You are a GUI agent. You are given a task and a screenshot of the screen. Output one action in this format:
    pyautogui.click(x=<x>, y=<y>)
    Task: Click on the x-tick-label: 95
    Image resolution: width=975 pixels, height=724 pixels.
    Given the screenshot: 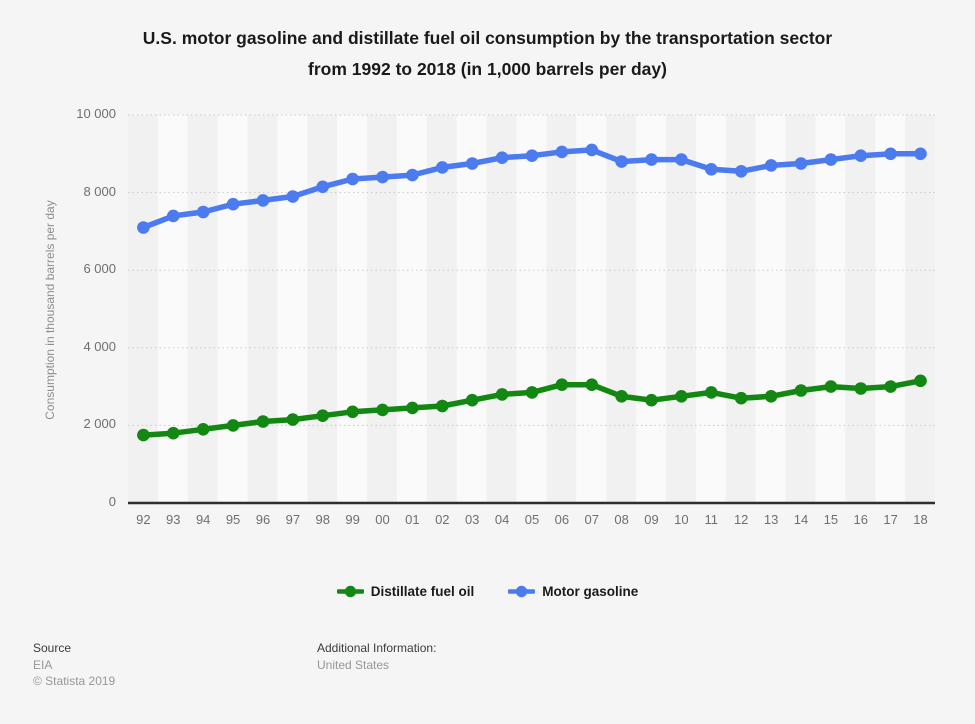 What is the action you would take?
    pyautogui.click(x=233, y=519)
    